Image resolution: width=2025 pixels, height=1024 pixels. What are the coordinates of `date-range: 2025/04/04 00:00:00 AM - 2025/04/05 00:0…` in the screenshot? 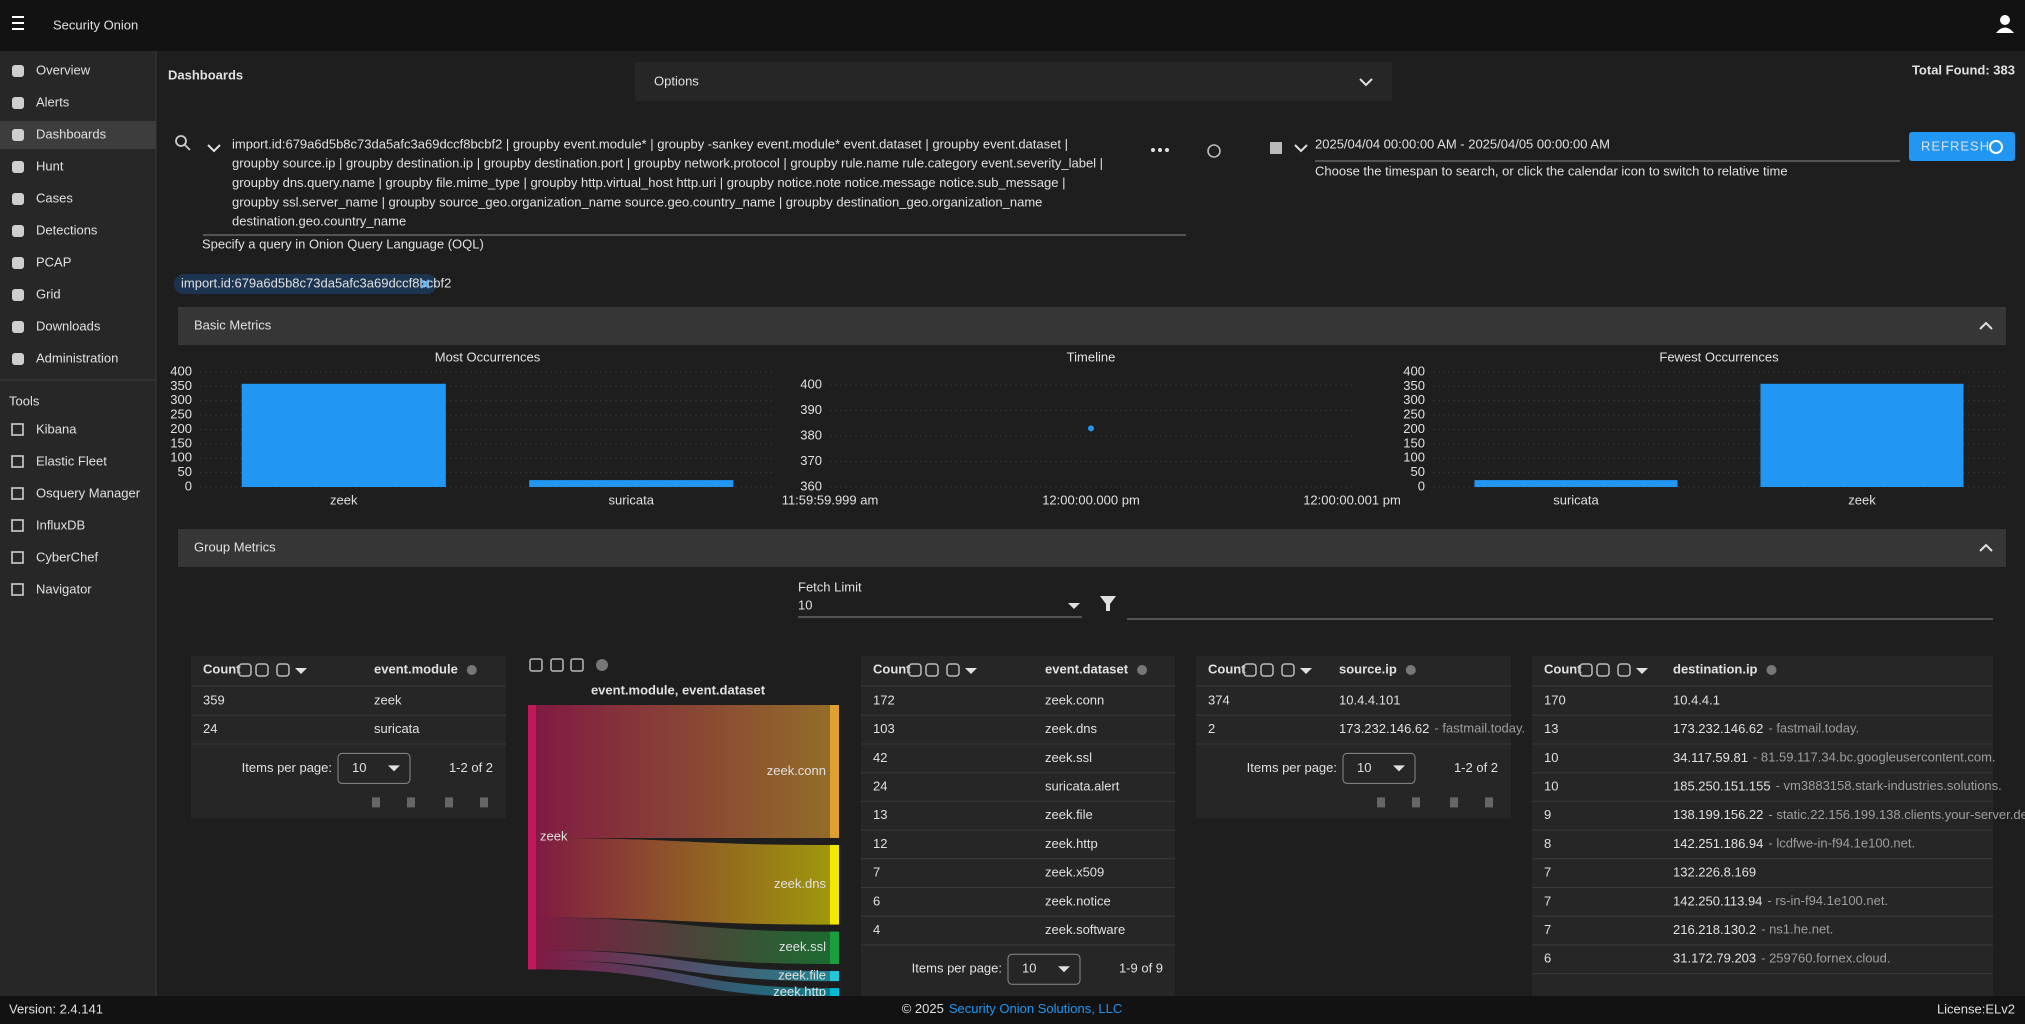 It's located at (1462, 143).